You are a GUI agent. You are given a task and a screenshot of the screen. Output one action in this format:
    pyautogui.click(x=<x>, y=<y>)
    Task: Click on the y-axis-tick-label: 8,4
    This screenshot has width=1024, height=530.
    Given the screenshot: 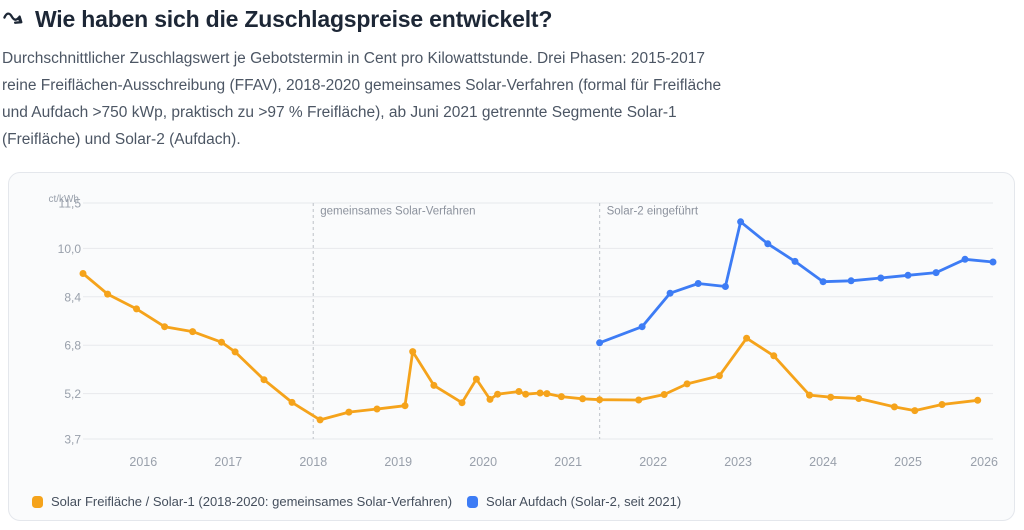 What is the action you would take?
    pyautogui.click(x=72, y=297)
    